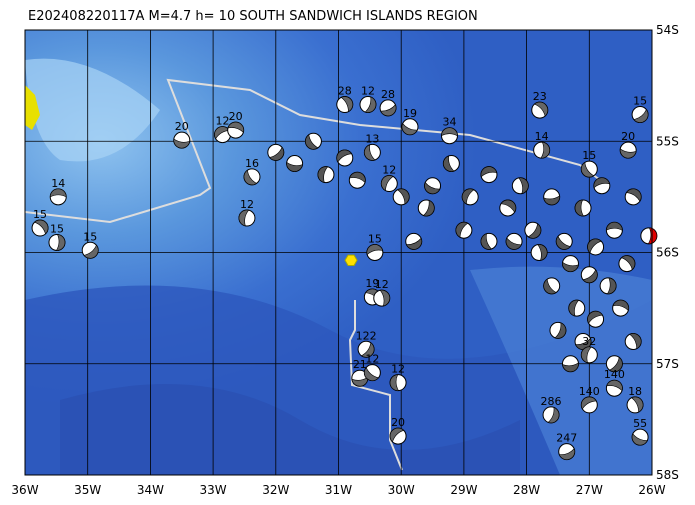  I want to click on lon-label: 31W, so click(338, 490).